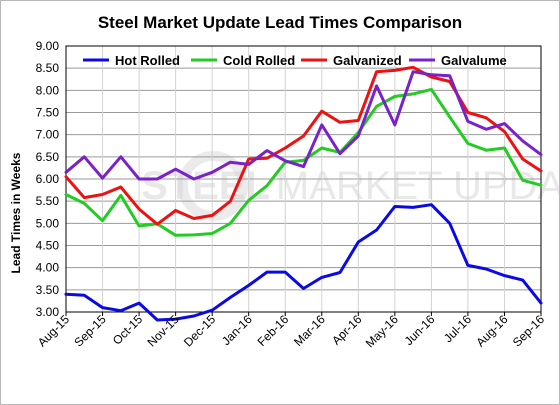 This screenshot has width=560, height=405. I want to click on y-tick-label: 7.50, so click(48, 113).